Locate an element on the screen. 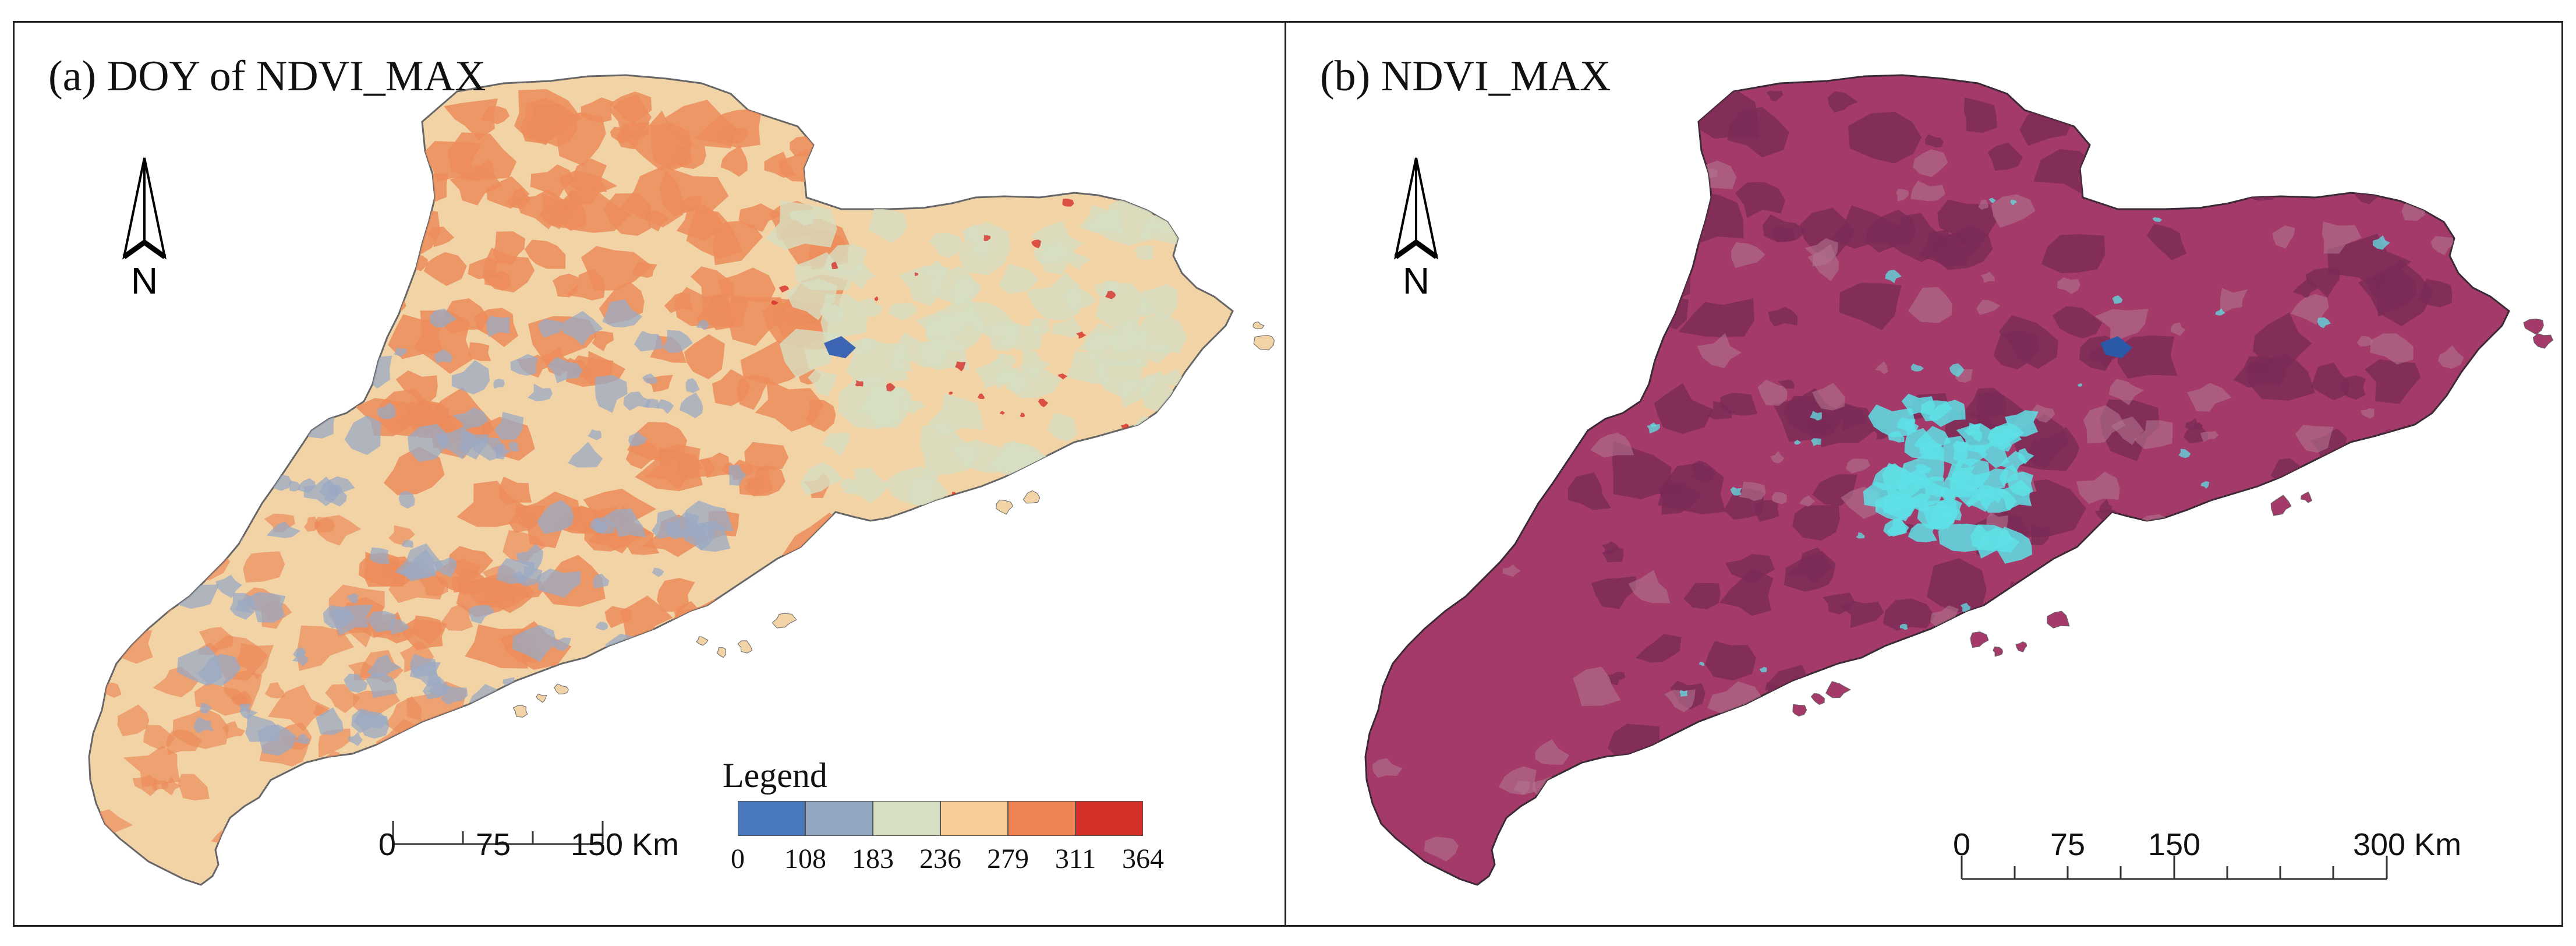 The image size is (2576, 946). scale-tick-75: 75 is located at coordinates (493, 844).